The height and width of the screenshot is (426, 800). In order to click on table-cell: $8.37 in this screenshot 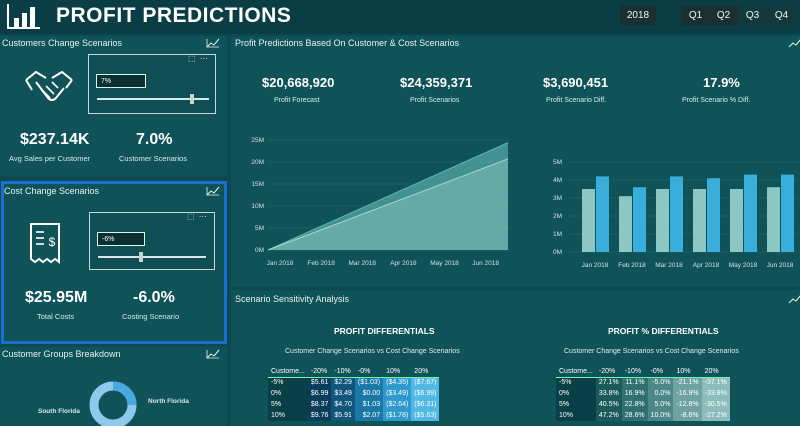, I will do `click(319, 404)`.